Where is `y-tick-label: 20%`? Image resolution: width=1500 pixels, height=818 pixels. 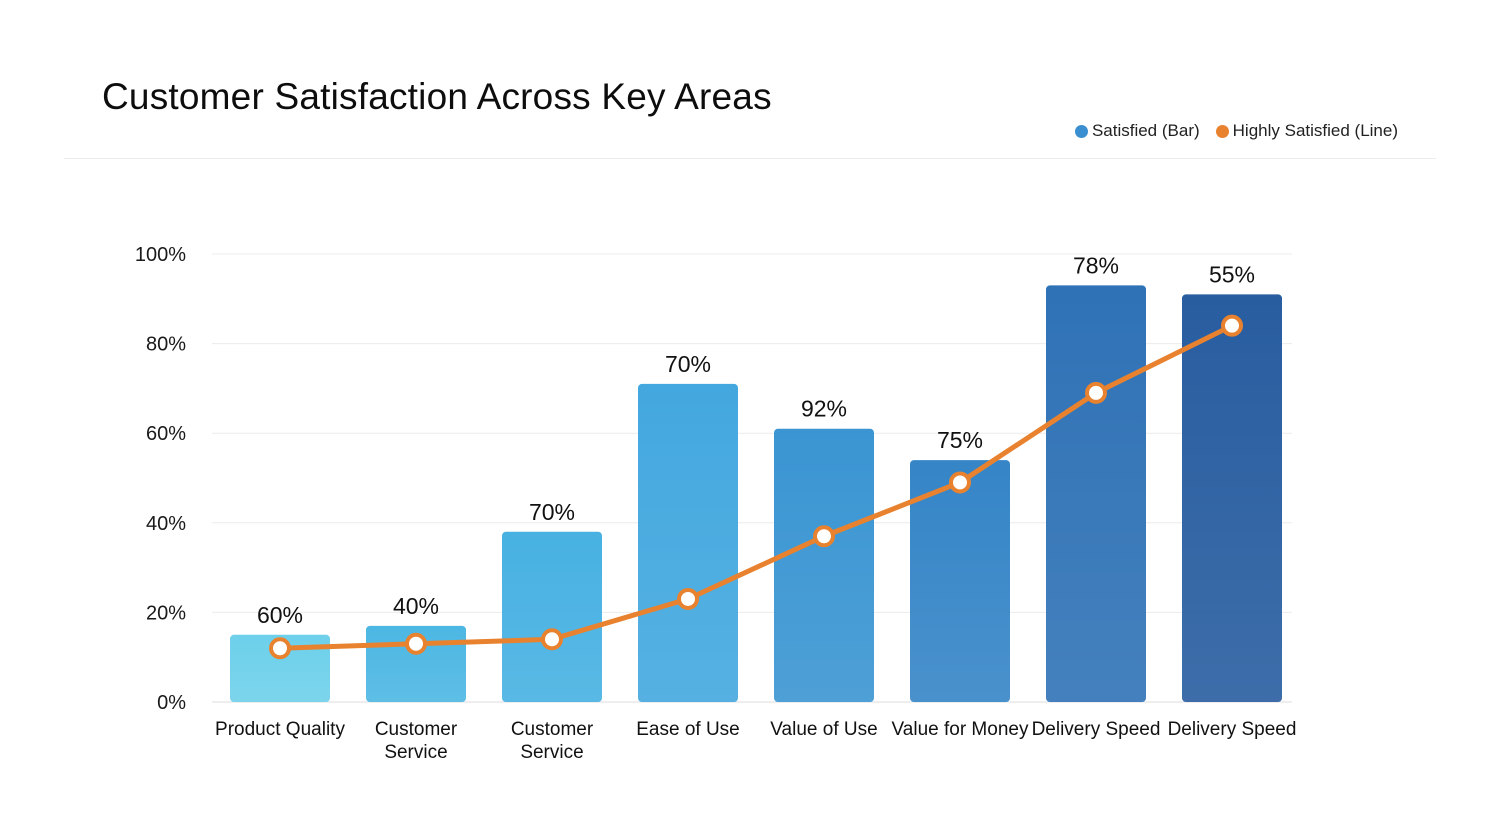 y-tick-label: 20% is located at coordinates (166, 613).